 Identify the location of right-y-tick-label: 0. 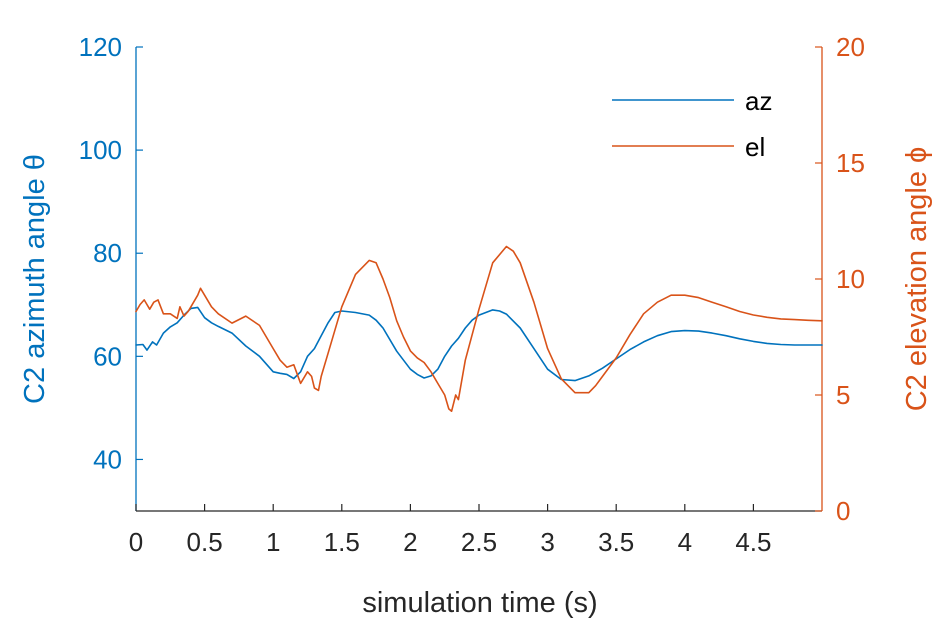
(843, 511).